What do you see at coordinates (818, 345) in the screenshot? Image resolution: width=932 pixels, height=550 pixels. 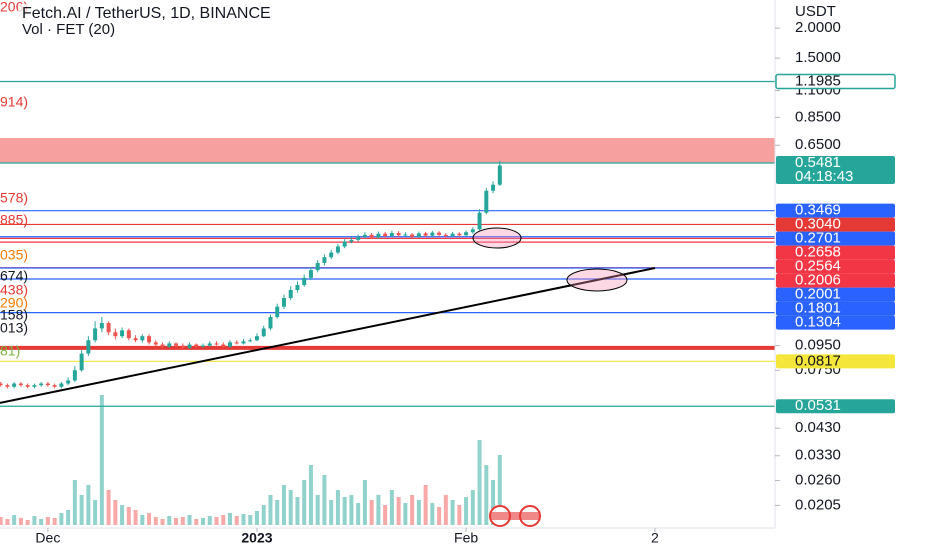 I see `y-tick-label: 0.0950` at bounding box center [818, 345].